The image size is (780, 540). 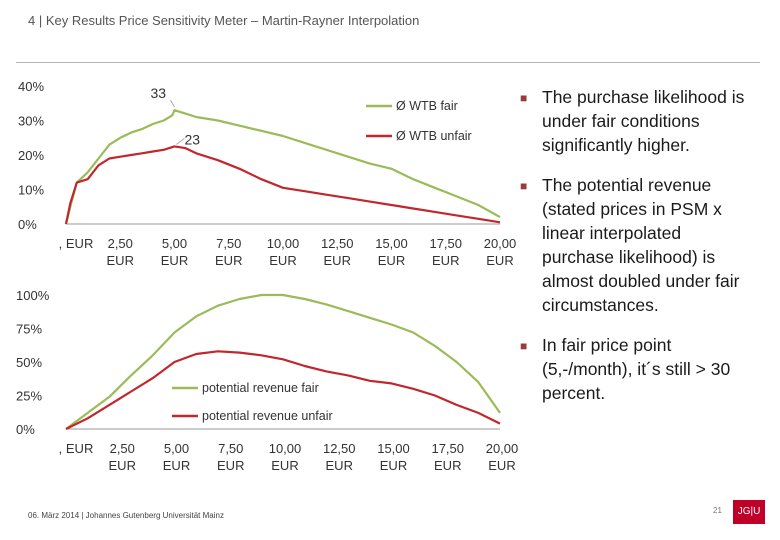 I want to click on y-tick-label: 10%, so click(x=31, y=190).